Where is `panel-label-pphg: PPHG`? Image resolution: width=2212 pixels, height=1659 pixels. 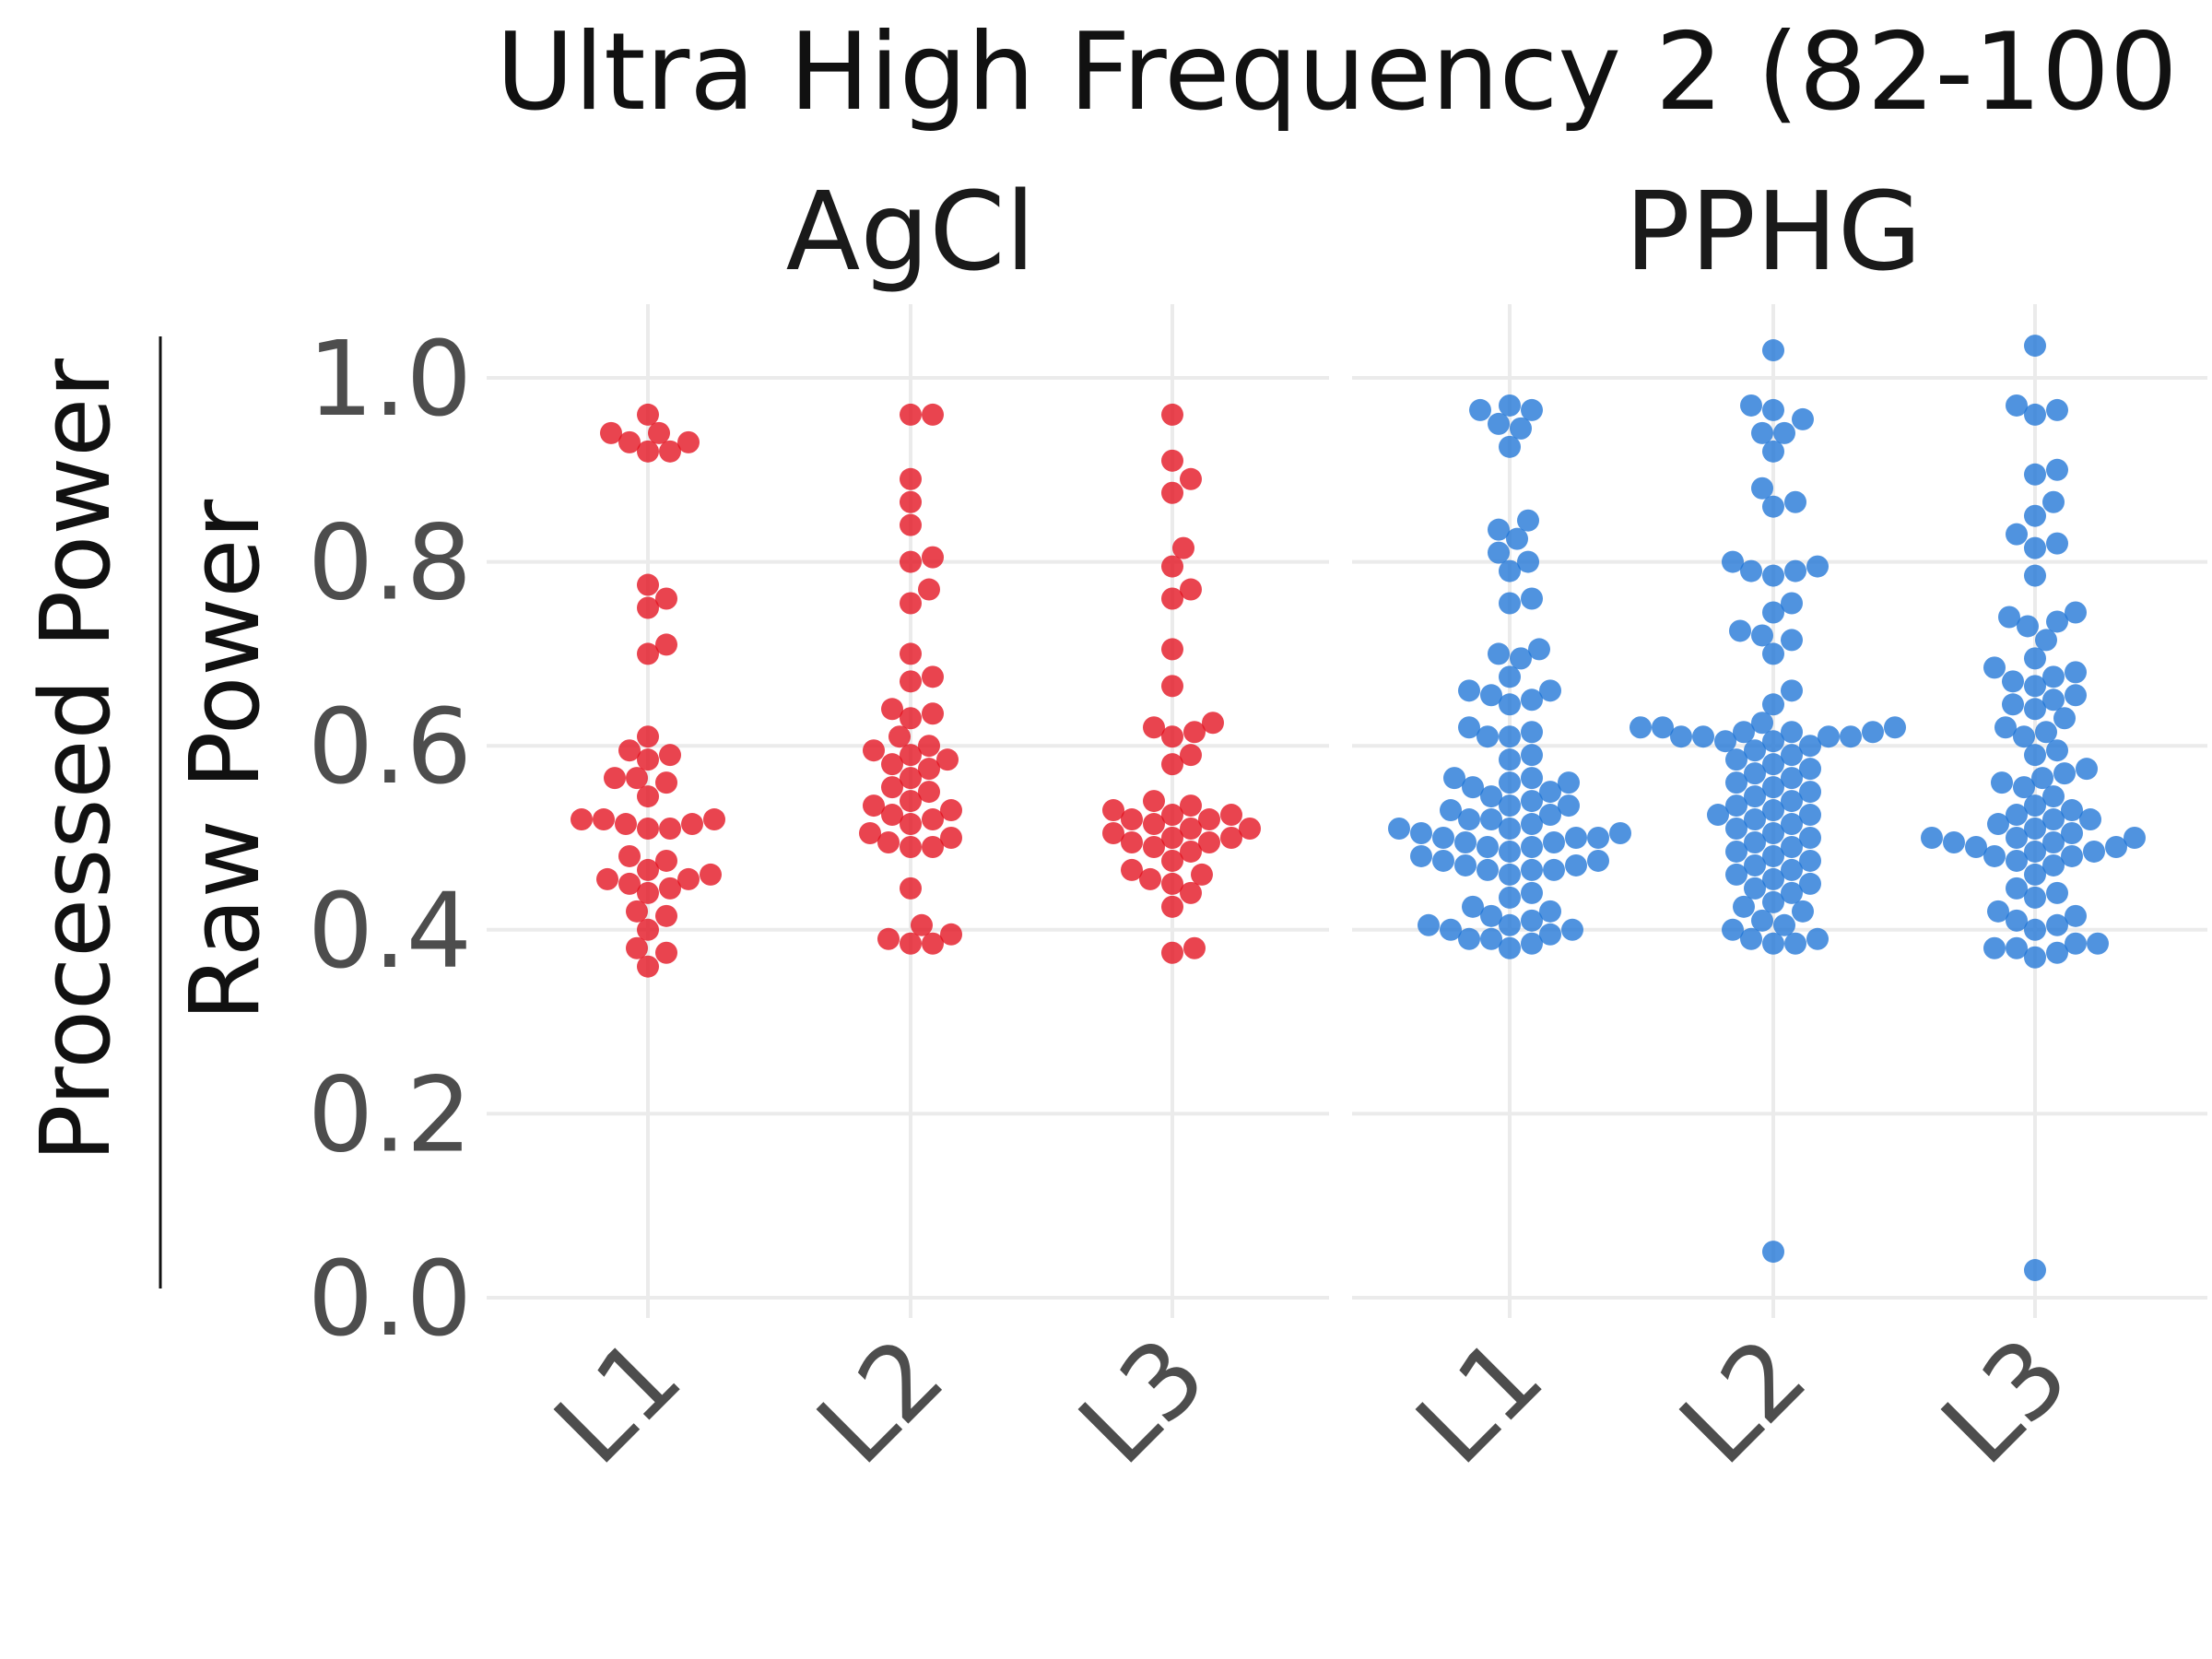
panel-label-pphg: PPHG is located at coordinates (1773, 231).